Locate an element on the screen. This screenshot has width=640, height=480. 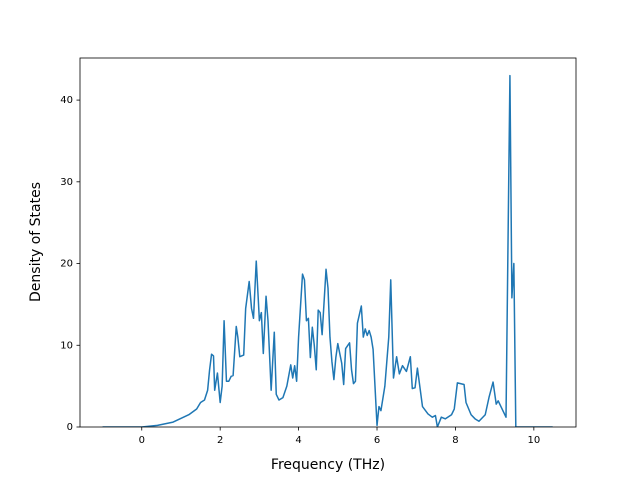
y-tick-label: 0 is located at coordinates (70, 427).